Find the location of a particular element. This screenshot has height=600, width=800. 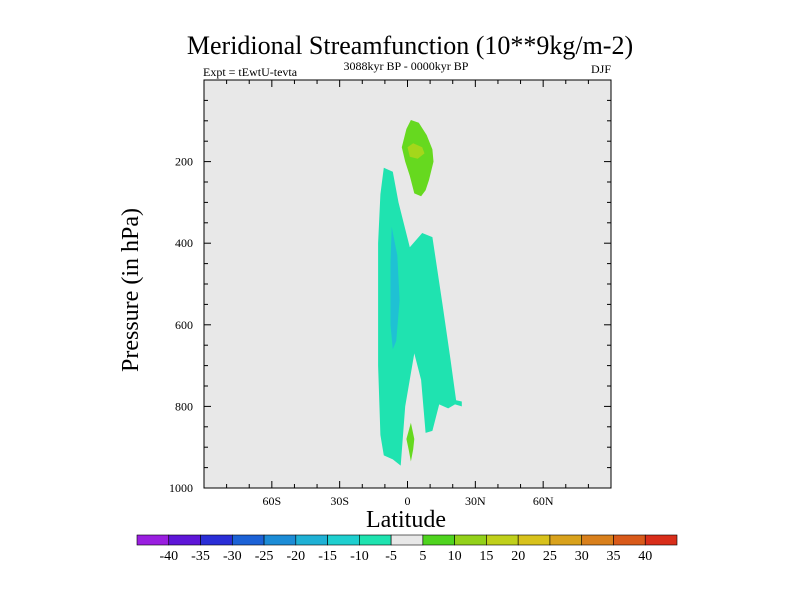

x-tick-label: 60S is located at coordinates (271, 501).